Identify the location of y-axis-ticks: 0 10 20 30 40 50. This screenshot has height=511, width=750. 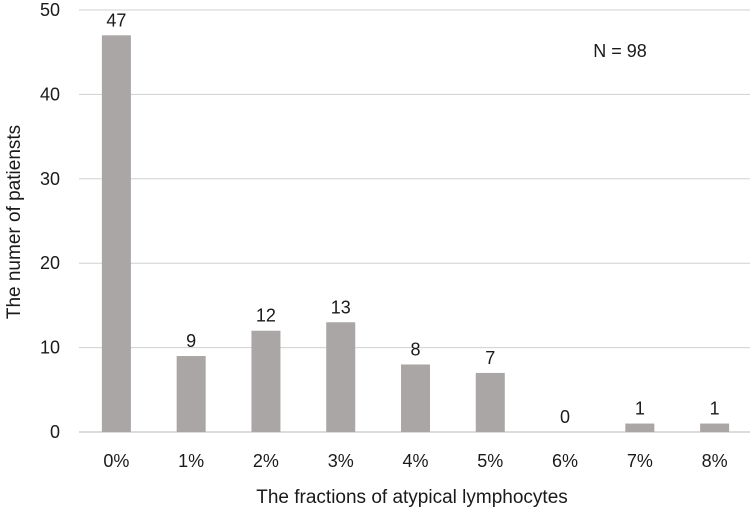
(50, 221).